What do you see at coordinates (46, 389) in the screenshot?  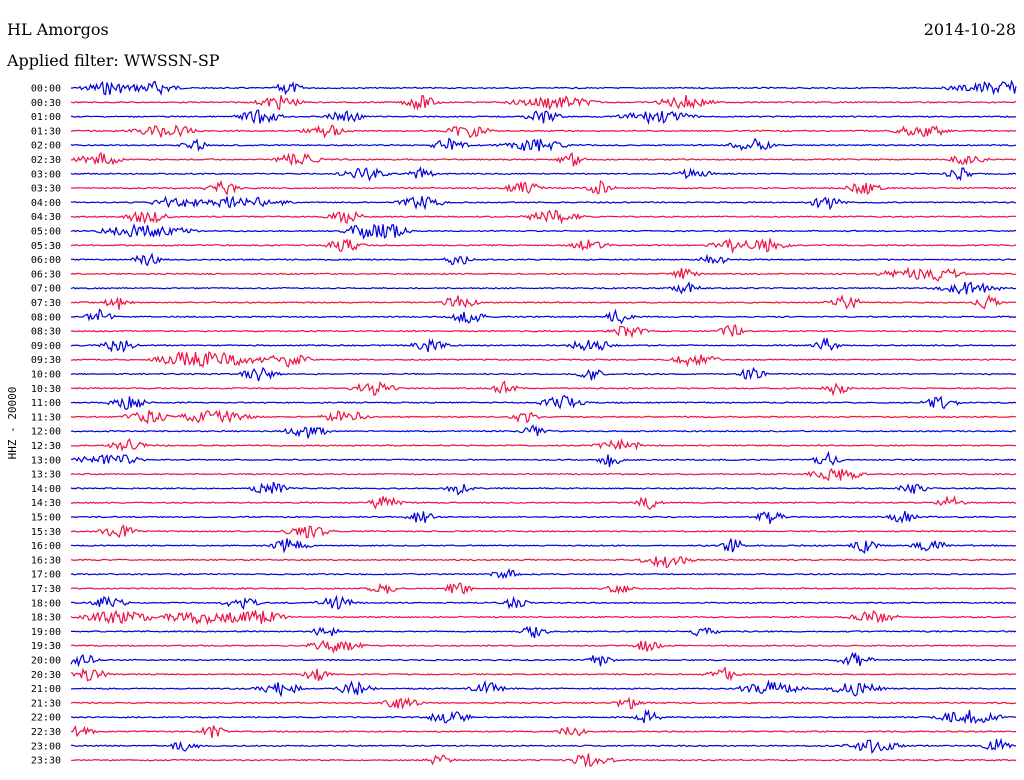 I see `time-label: 10:30` at bounding box center [46, 389].